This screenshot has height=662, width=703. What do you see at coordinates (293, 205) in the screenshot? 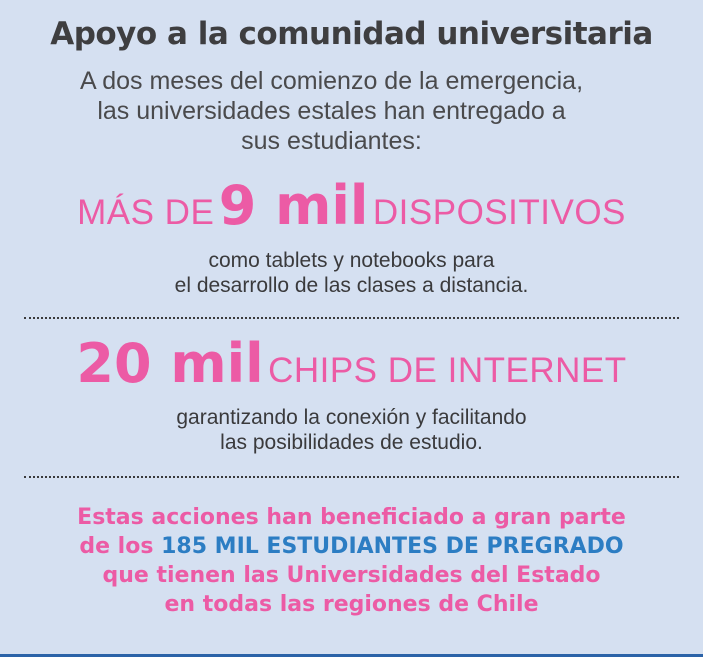
I see `devices-number: 9 mil` at bounding box center [293, 205].